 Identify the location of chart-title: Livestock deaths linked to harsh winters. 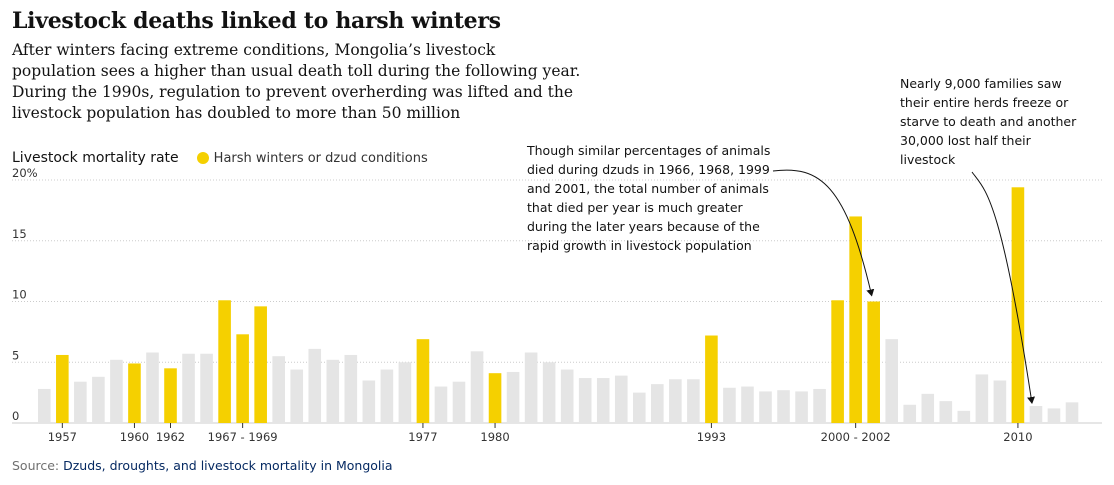
(256, 21).